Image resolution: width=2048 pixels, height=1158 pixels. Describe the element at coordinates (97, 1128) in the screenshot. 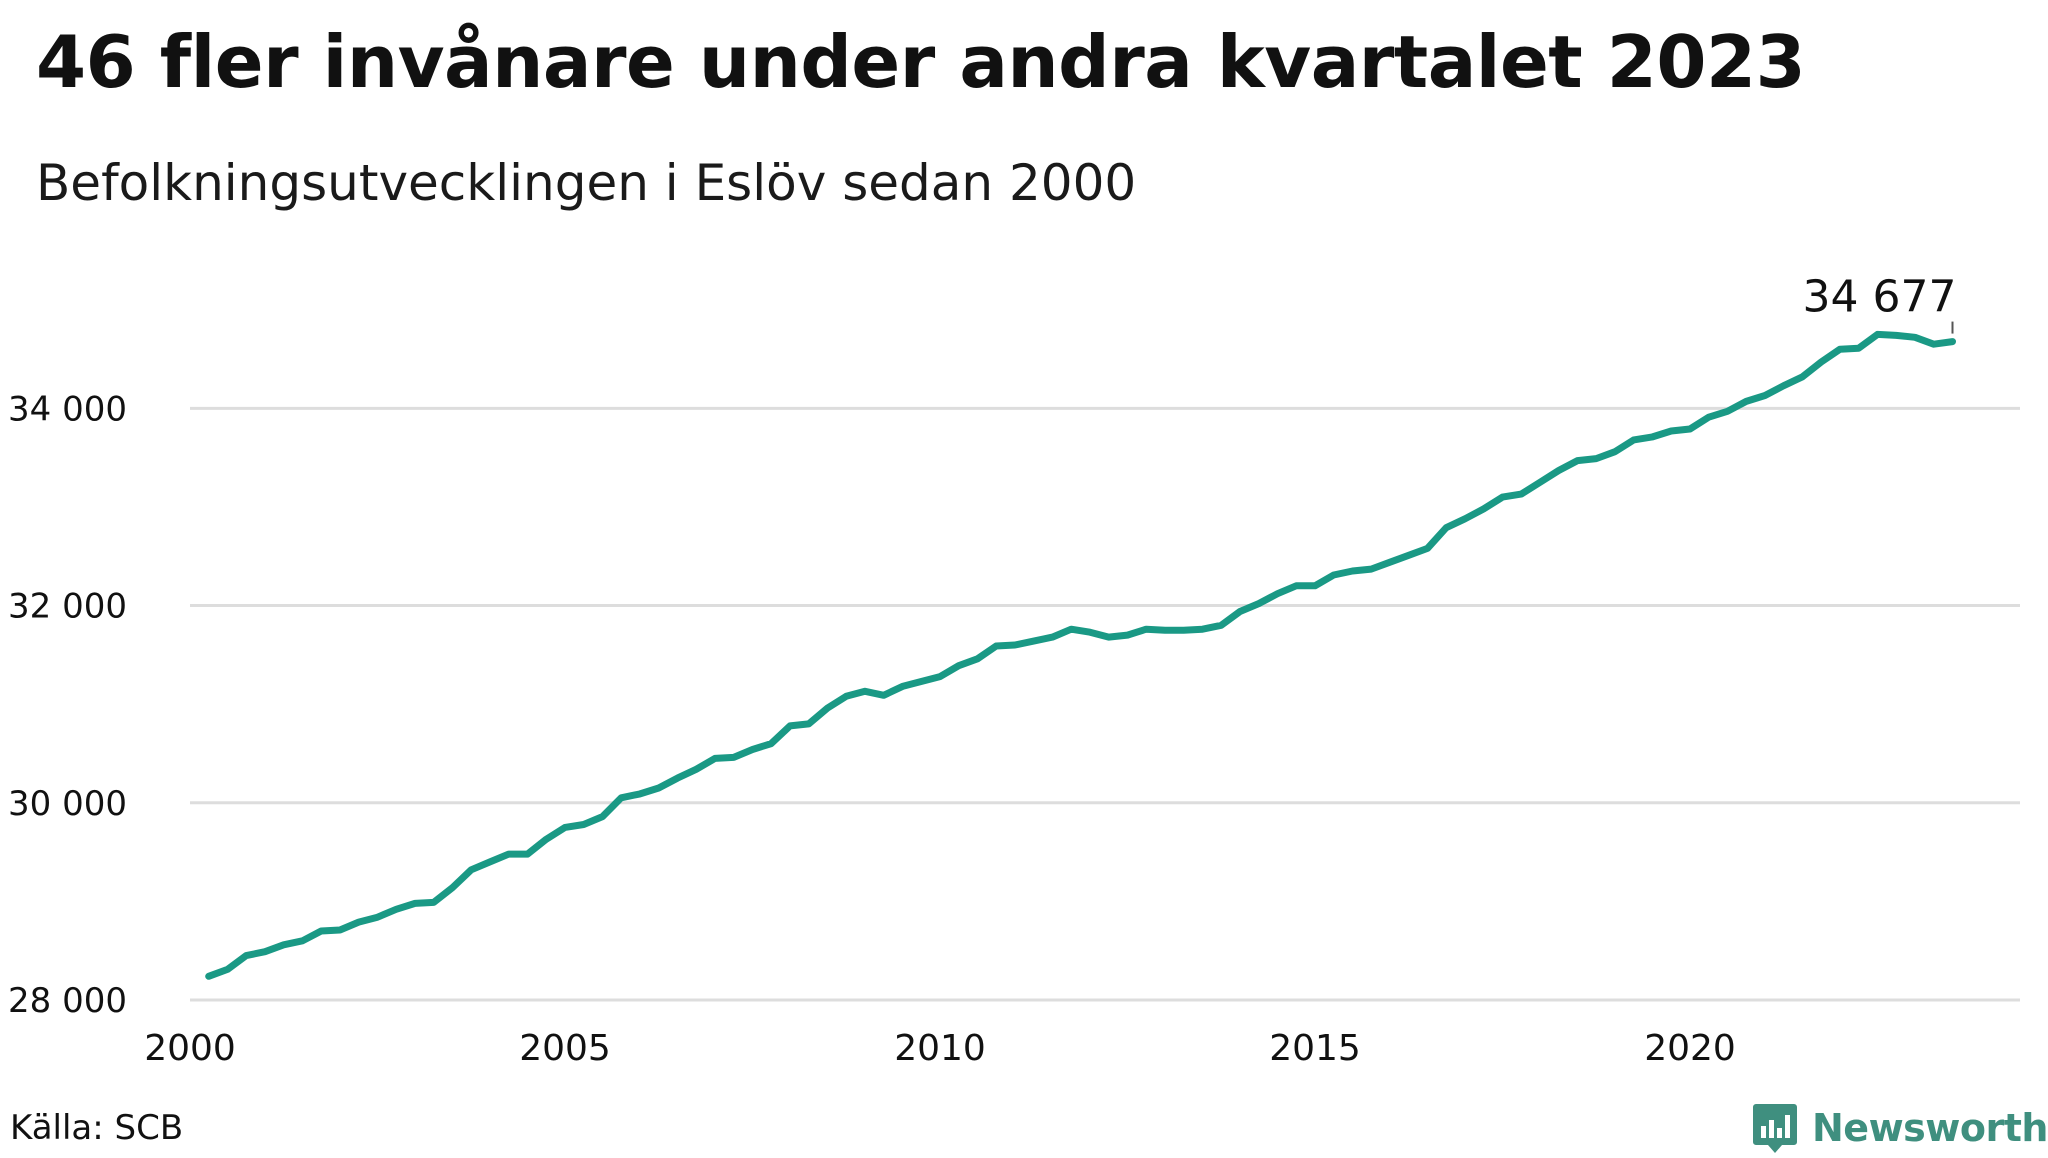

I see `source-note: Källa: SCB` at that location.